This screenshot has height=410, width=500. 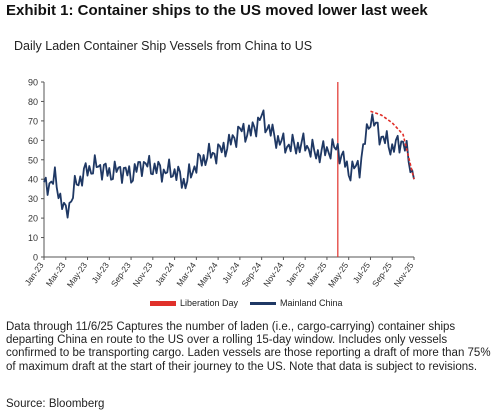 What do you see at coordinates (163, 303) in the screenshot?
I see `legend-swatch-liberation-day` at bounding box center [163, 303].